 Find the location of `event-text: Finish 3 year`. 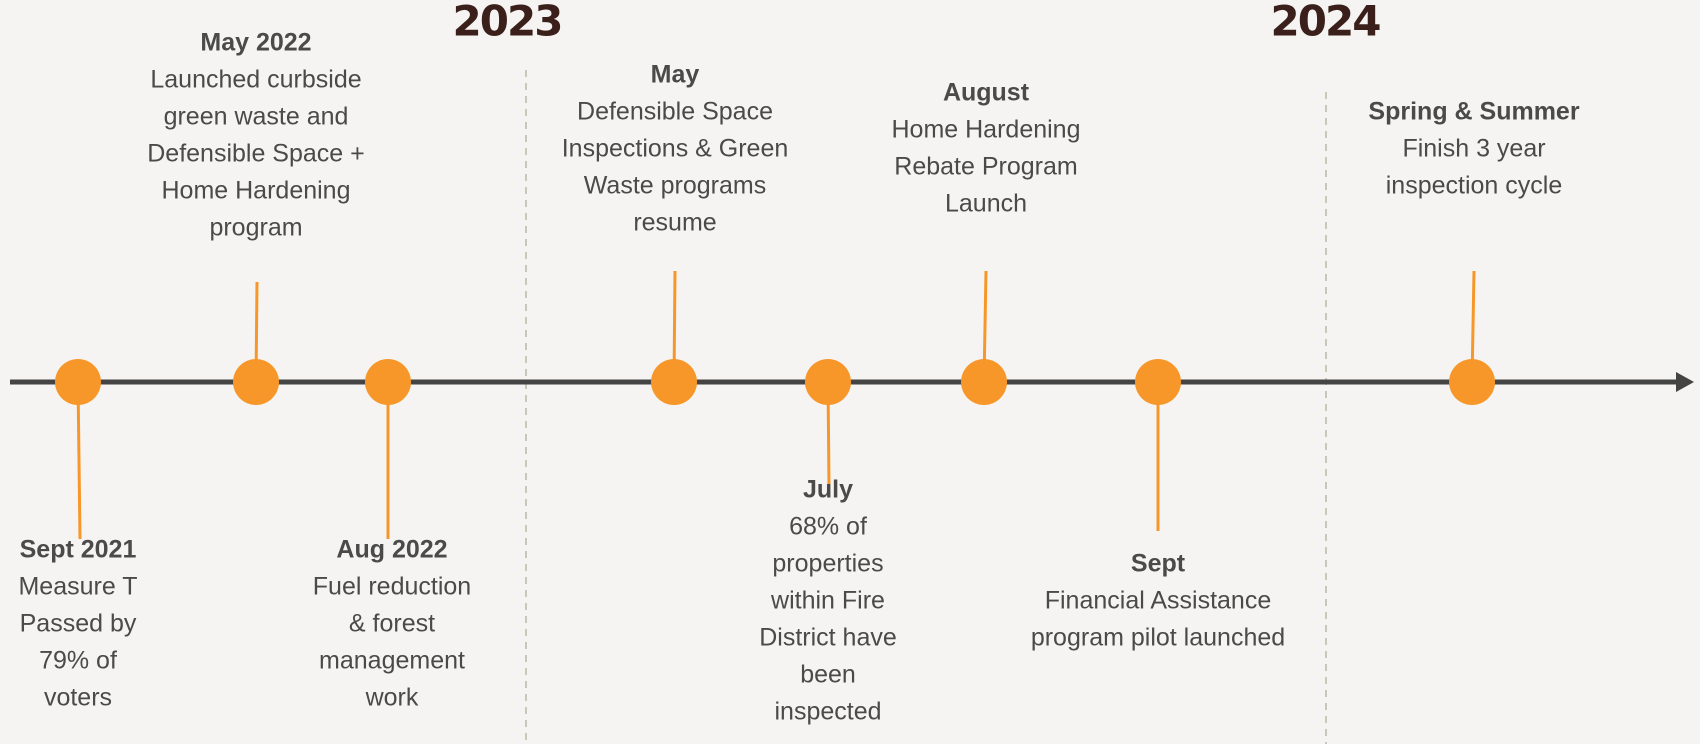

event-text: Finish 3 year is located at coordinates (1473, 149).